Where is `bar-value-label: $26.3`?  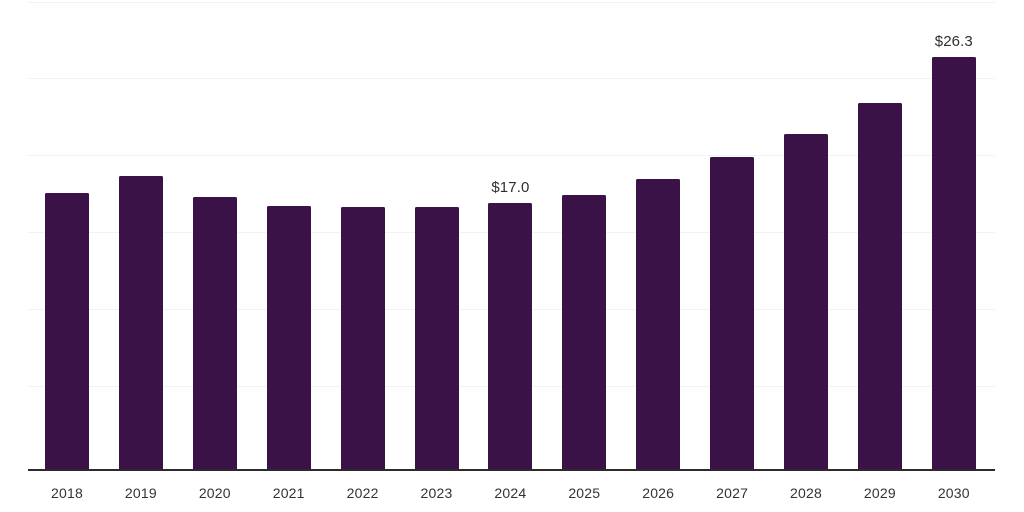
bar-value-label: $26.3 is located at coordinates (953, 42).